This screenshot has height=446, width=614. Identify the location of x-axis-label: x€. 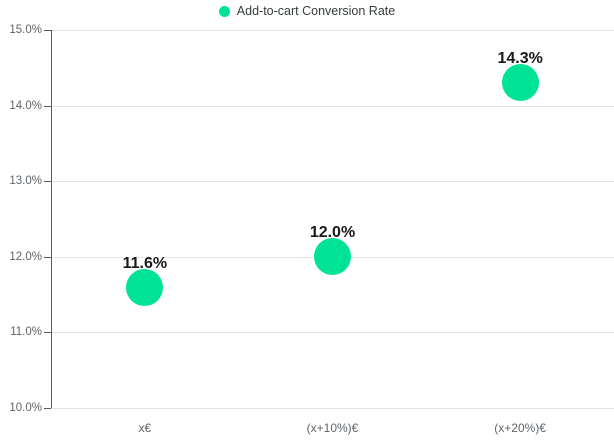
(145, 428).